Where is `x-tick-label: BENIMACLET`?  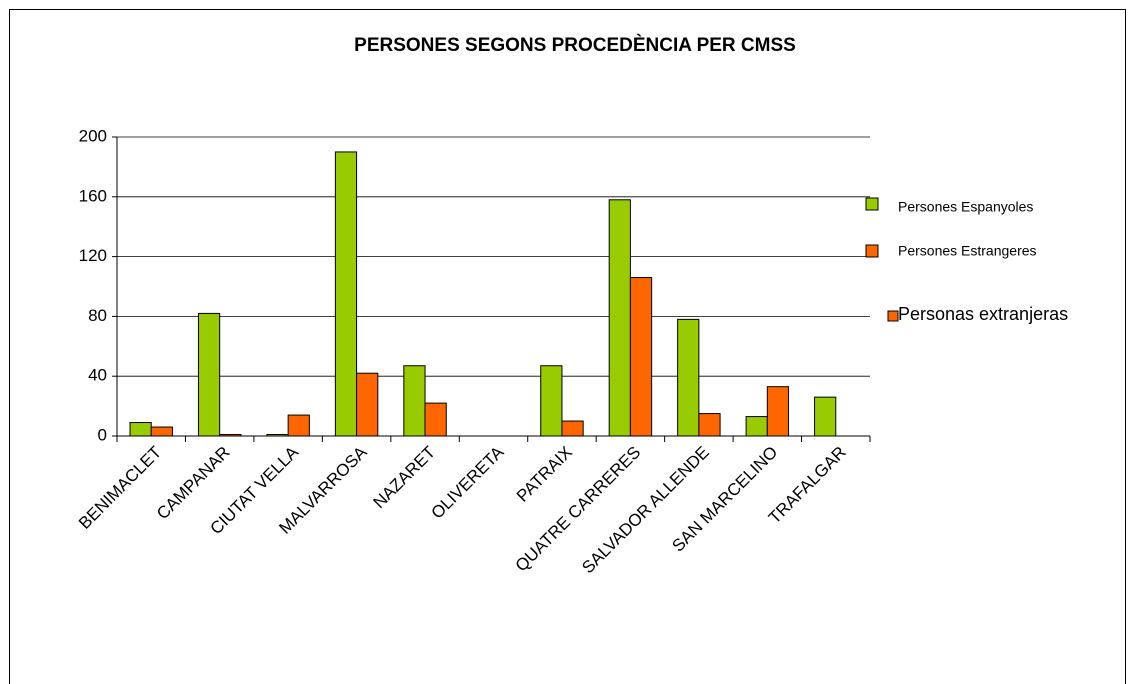 x-tick-label: BENIMACLET is located at coordinates (120, 488).